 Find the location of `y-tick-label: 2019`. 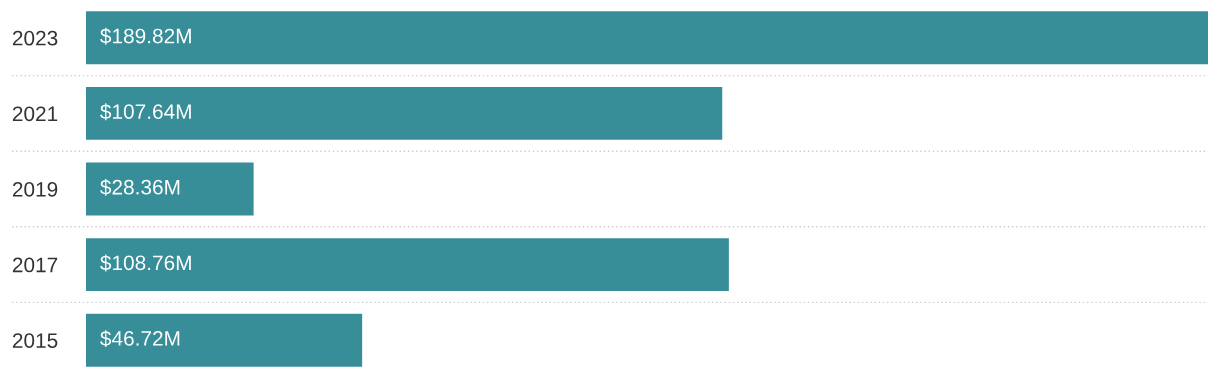

y-tick-label: 2019 is located at coordinates (35, 189).